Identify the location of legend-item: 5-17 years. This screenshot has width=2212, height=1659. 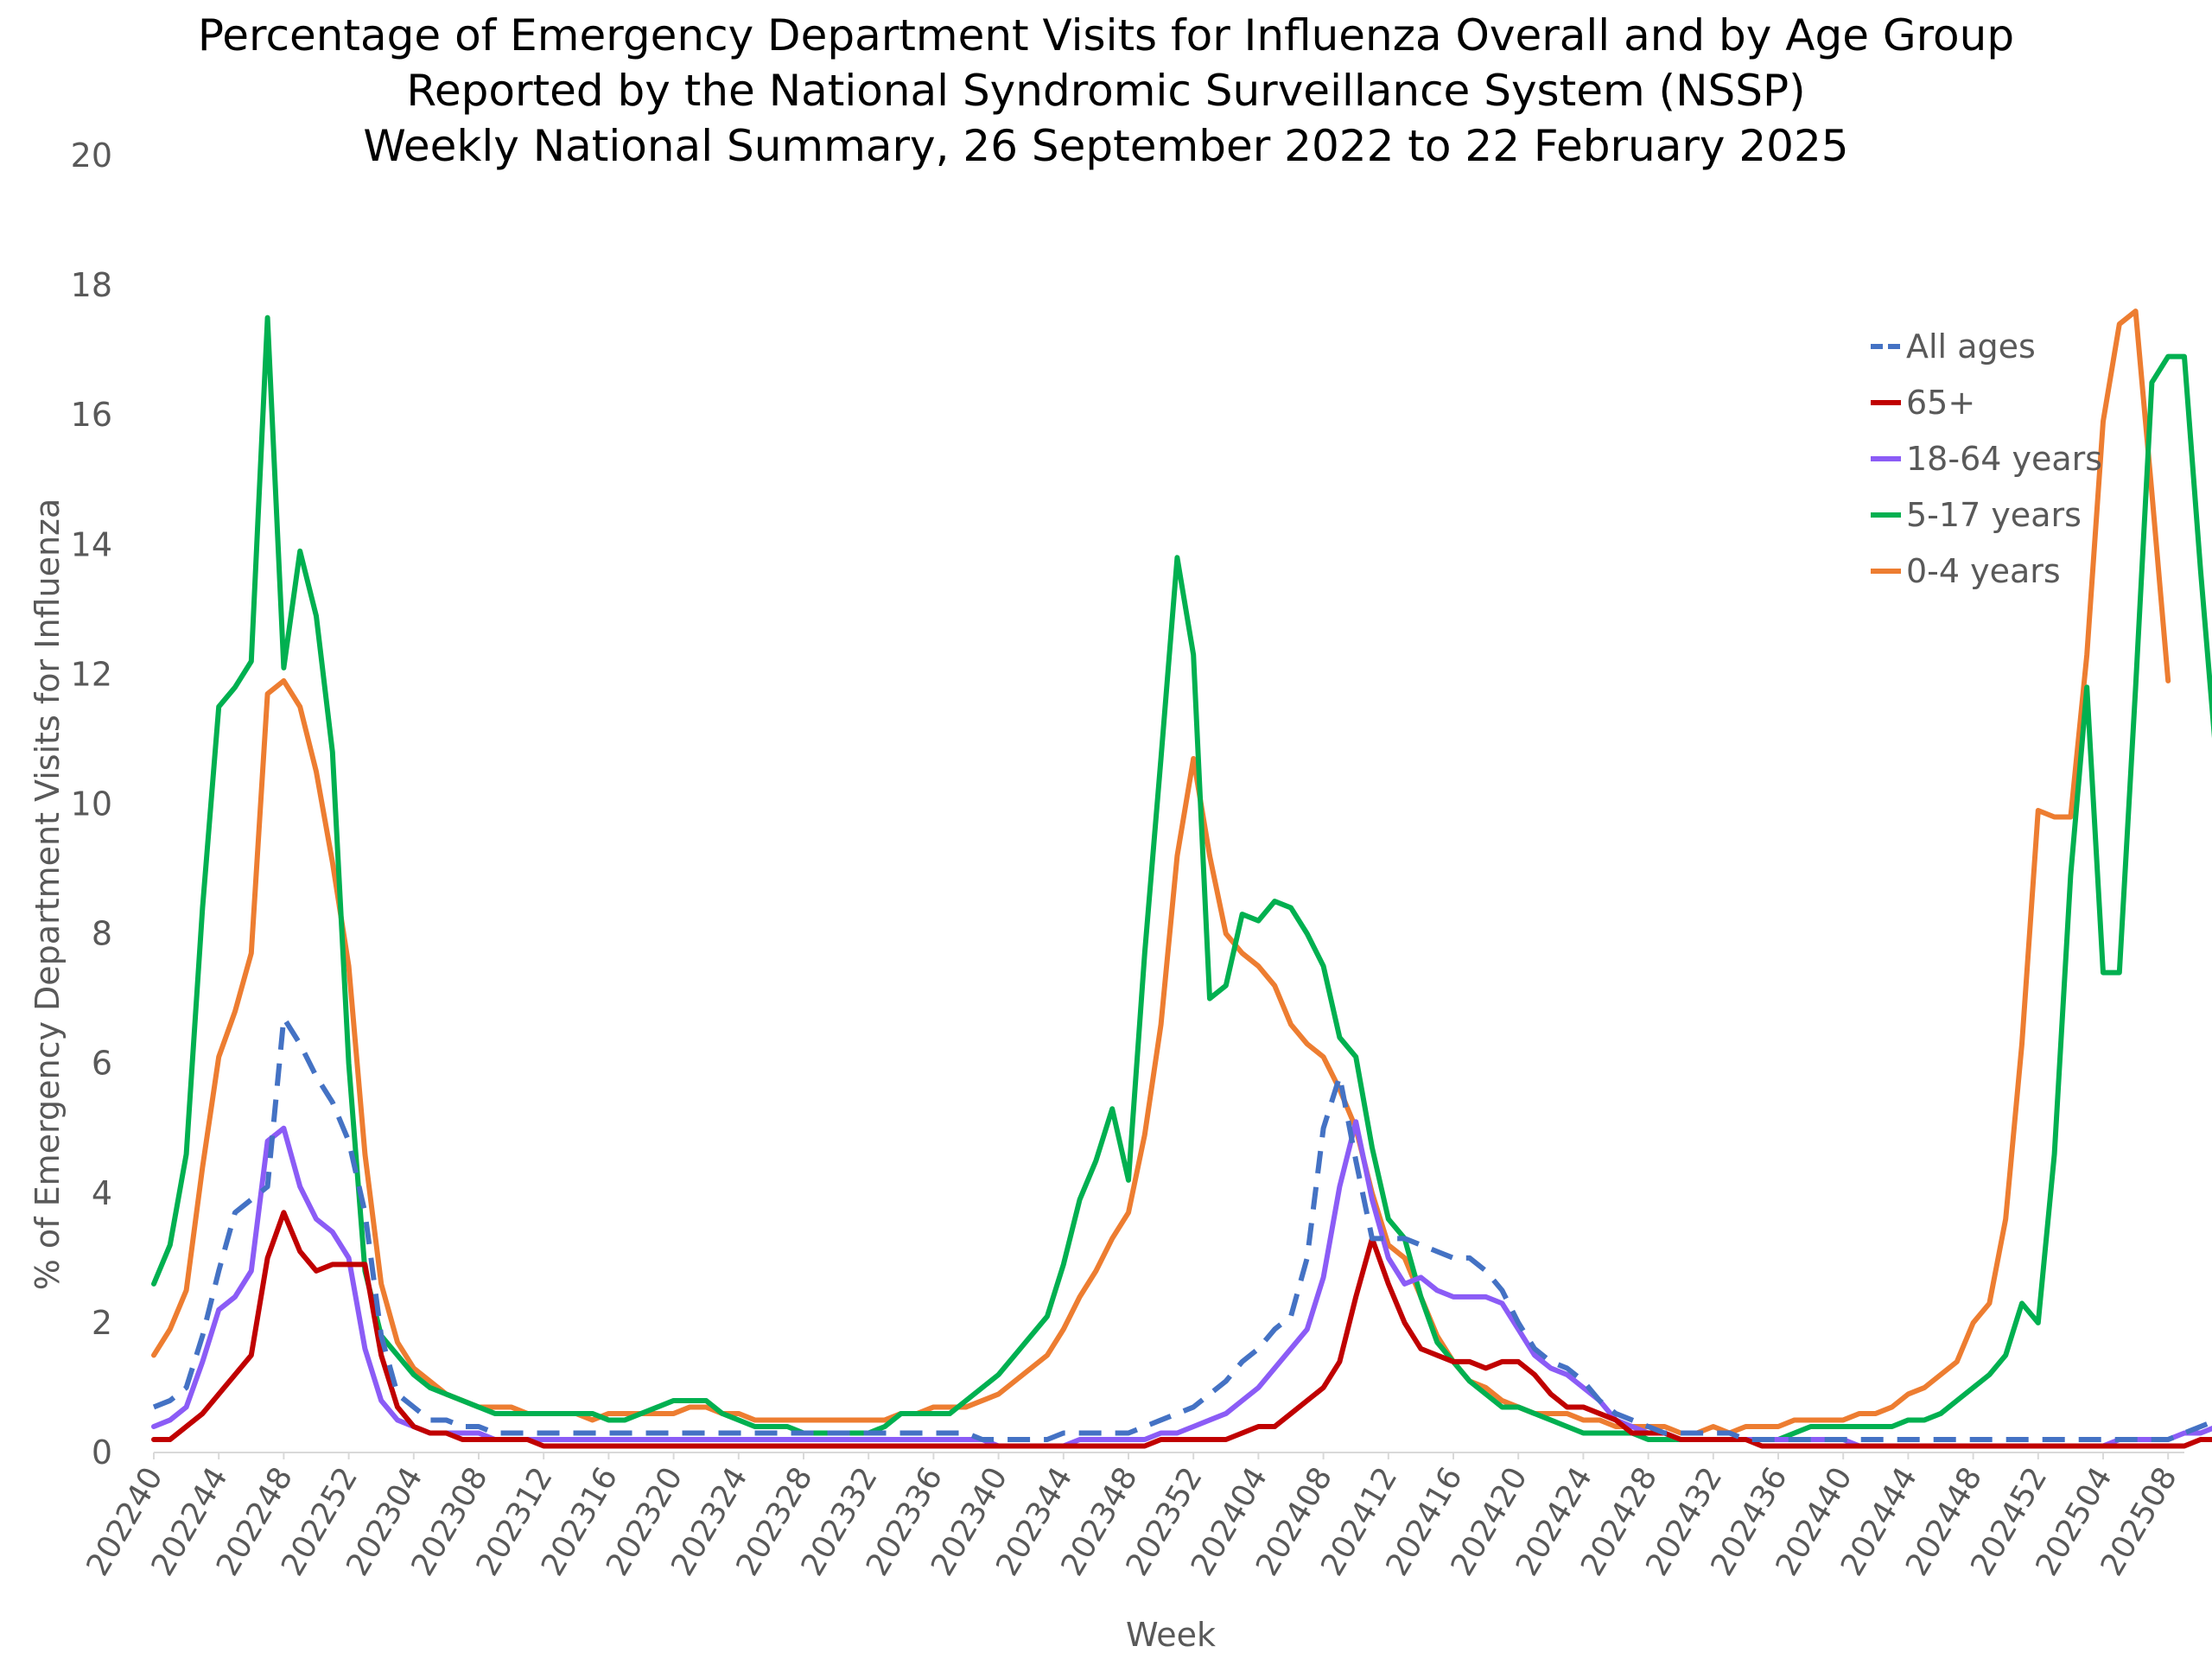
(1976, 515).